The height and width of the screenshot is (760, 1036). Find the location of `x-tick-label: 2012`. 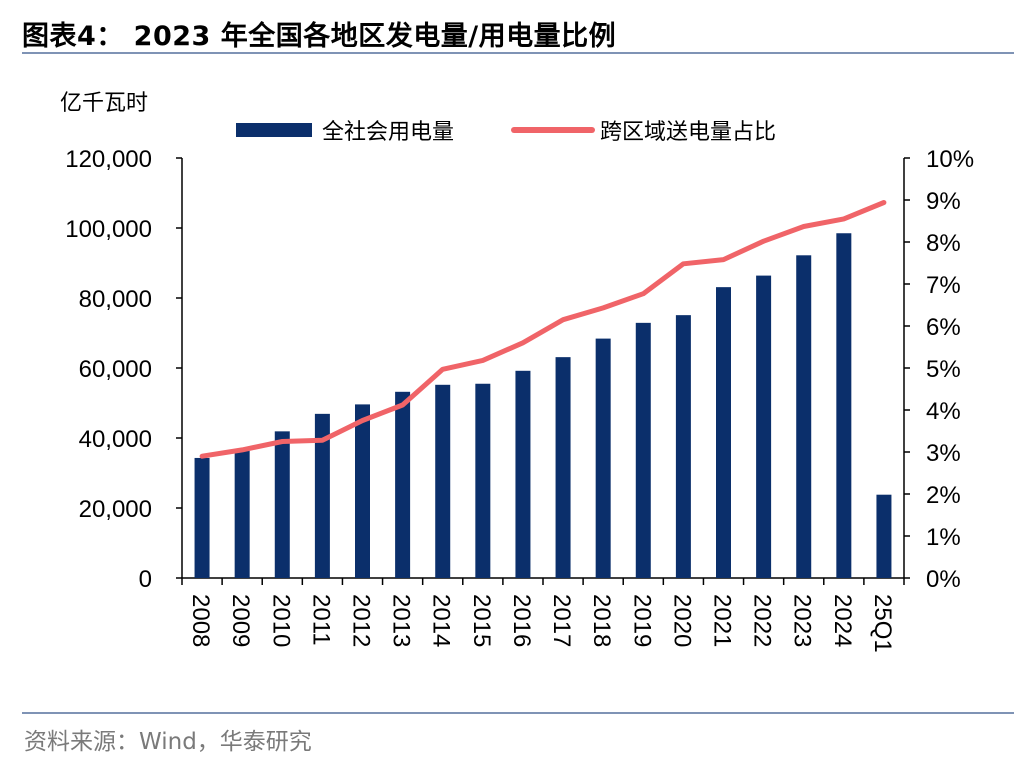

x-tick-label: 2012 is located at coordinates (361, 620).